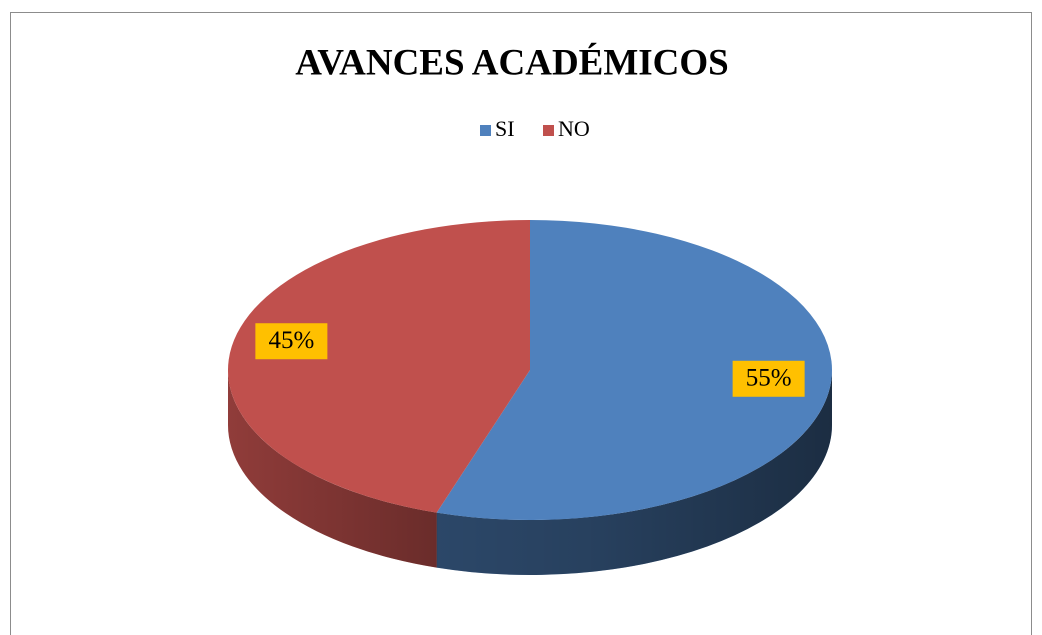 Image resolution: width=1042 pixels, height=635 pixels. What do you see at coordinates (574, 128) in the screenshot?
I see `legend-label: NO` at bounding box center [574, 128].